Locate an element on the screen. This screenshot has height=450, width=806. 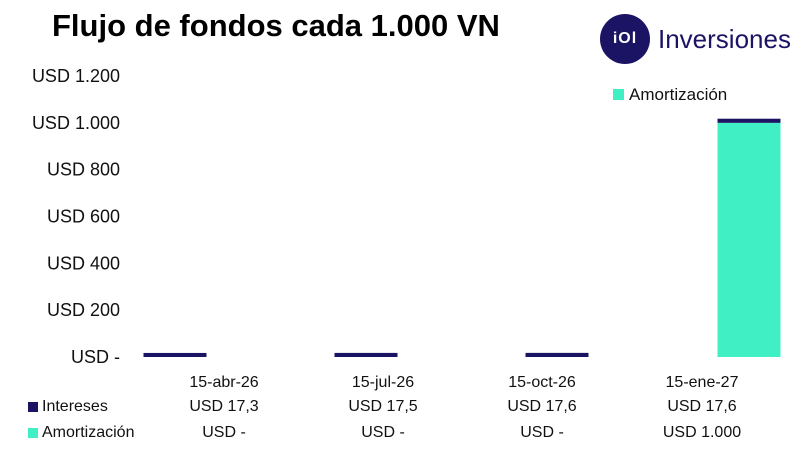
y-tick-label: USD 800 is located at coordinates (83, 170).